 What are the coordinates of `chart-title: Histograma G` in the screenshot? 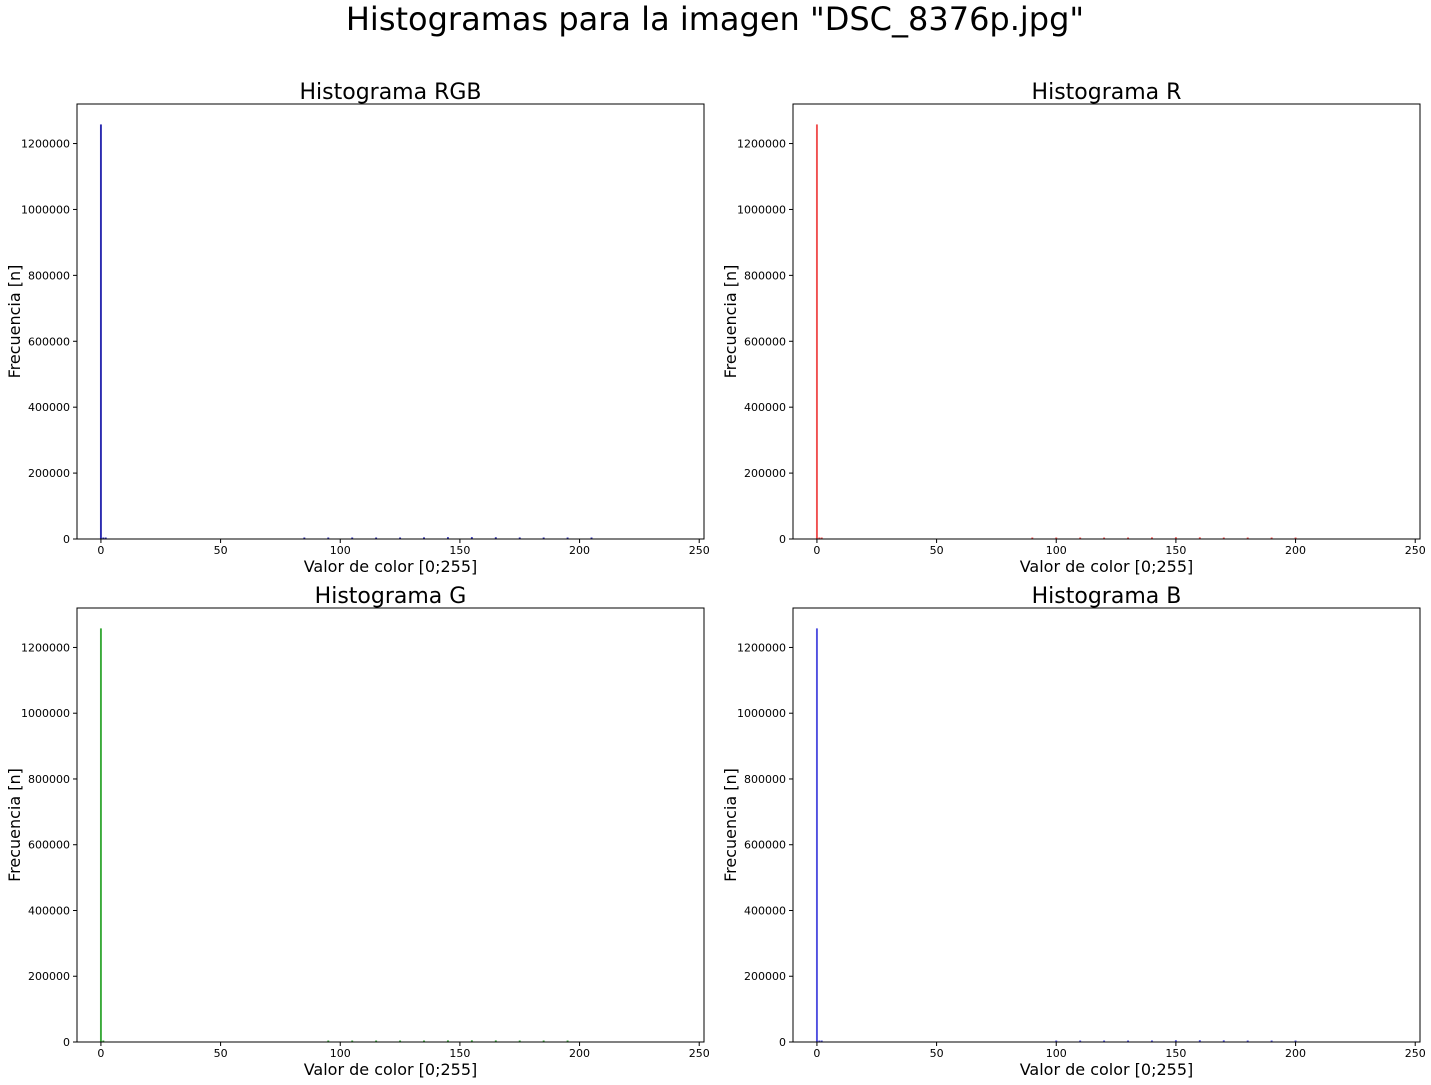 It's located at (391, 596).